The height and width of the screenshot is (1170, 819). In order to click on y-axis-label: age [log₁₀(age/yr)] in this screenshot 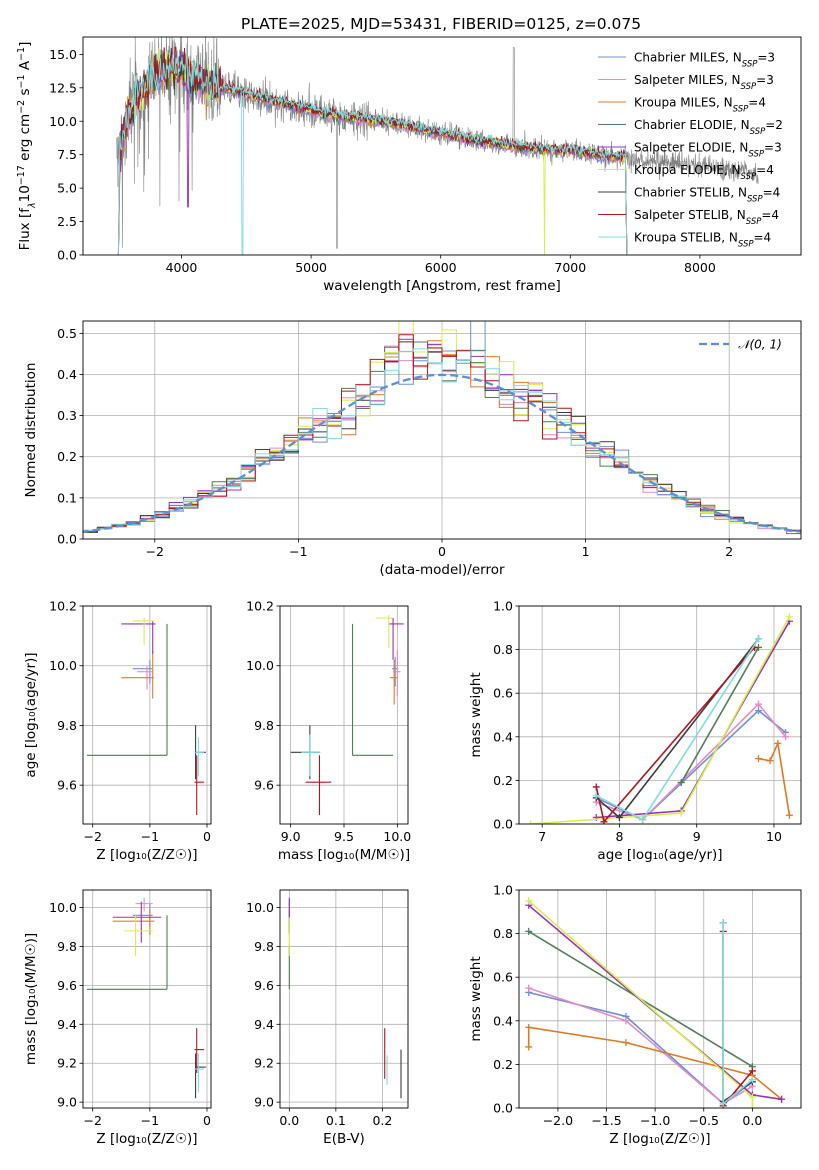, I will do `click(31, 714)`.